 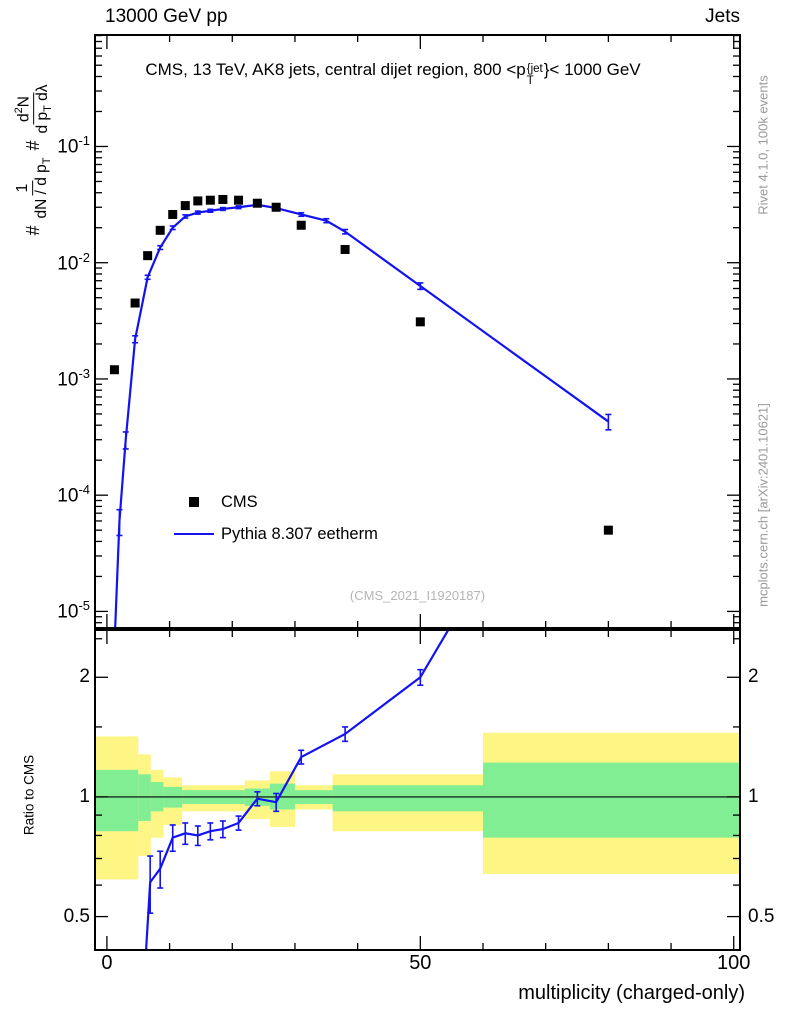 I want to click on pt-jet-sub: T, so click(x=530, y=80).